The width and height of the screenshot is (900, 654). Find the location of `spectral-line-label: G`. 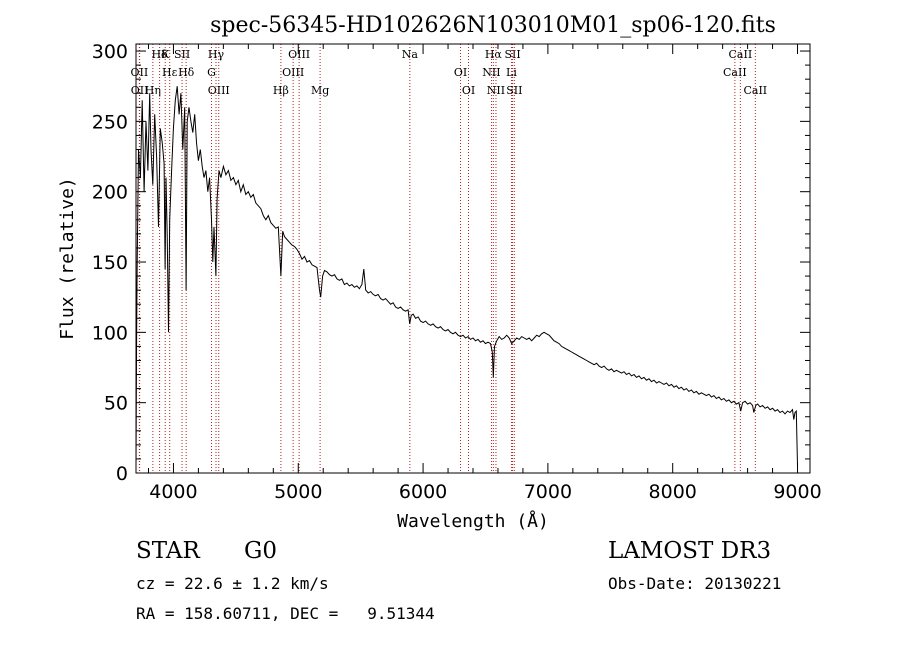

spectral-line-label: G is located at coordinates (211, 72).